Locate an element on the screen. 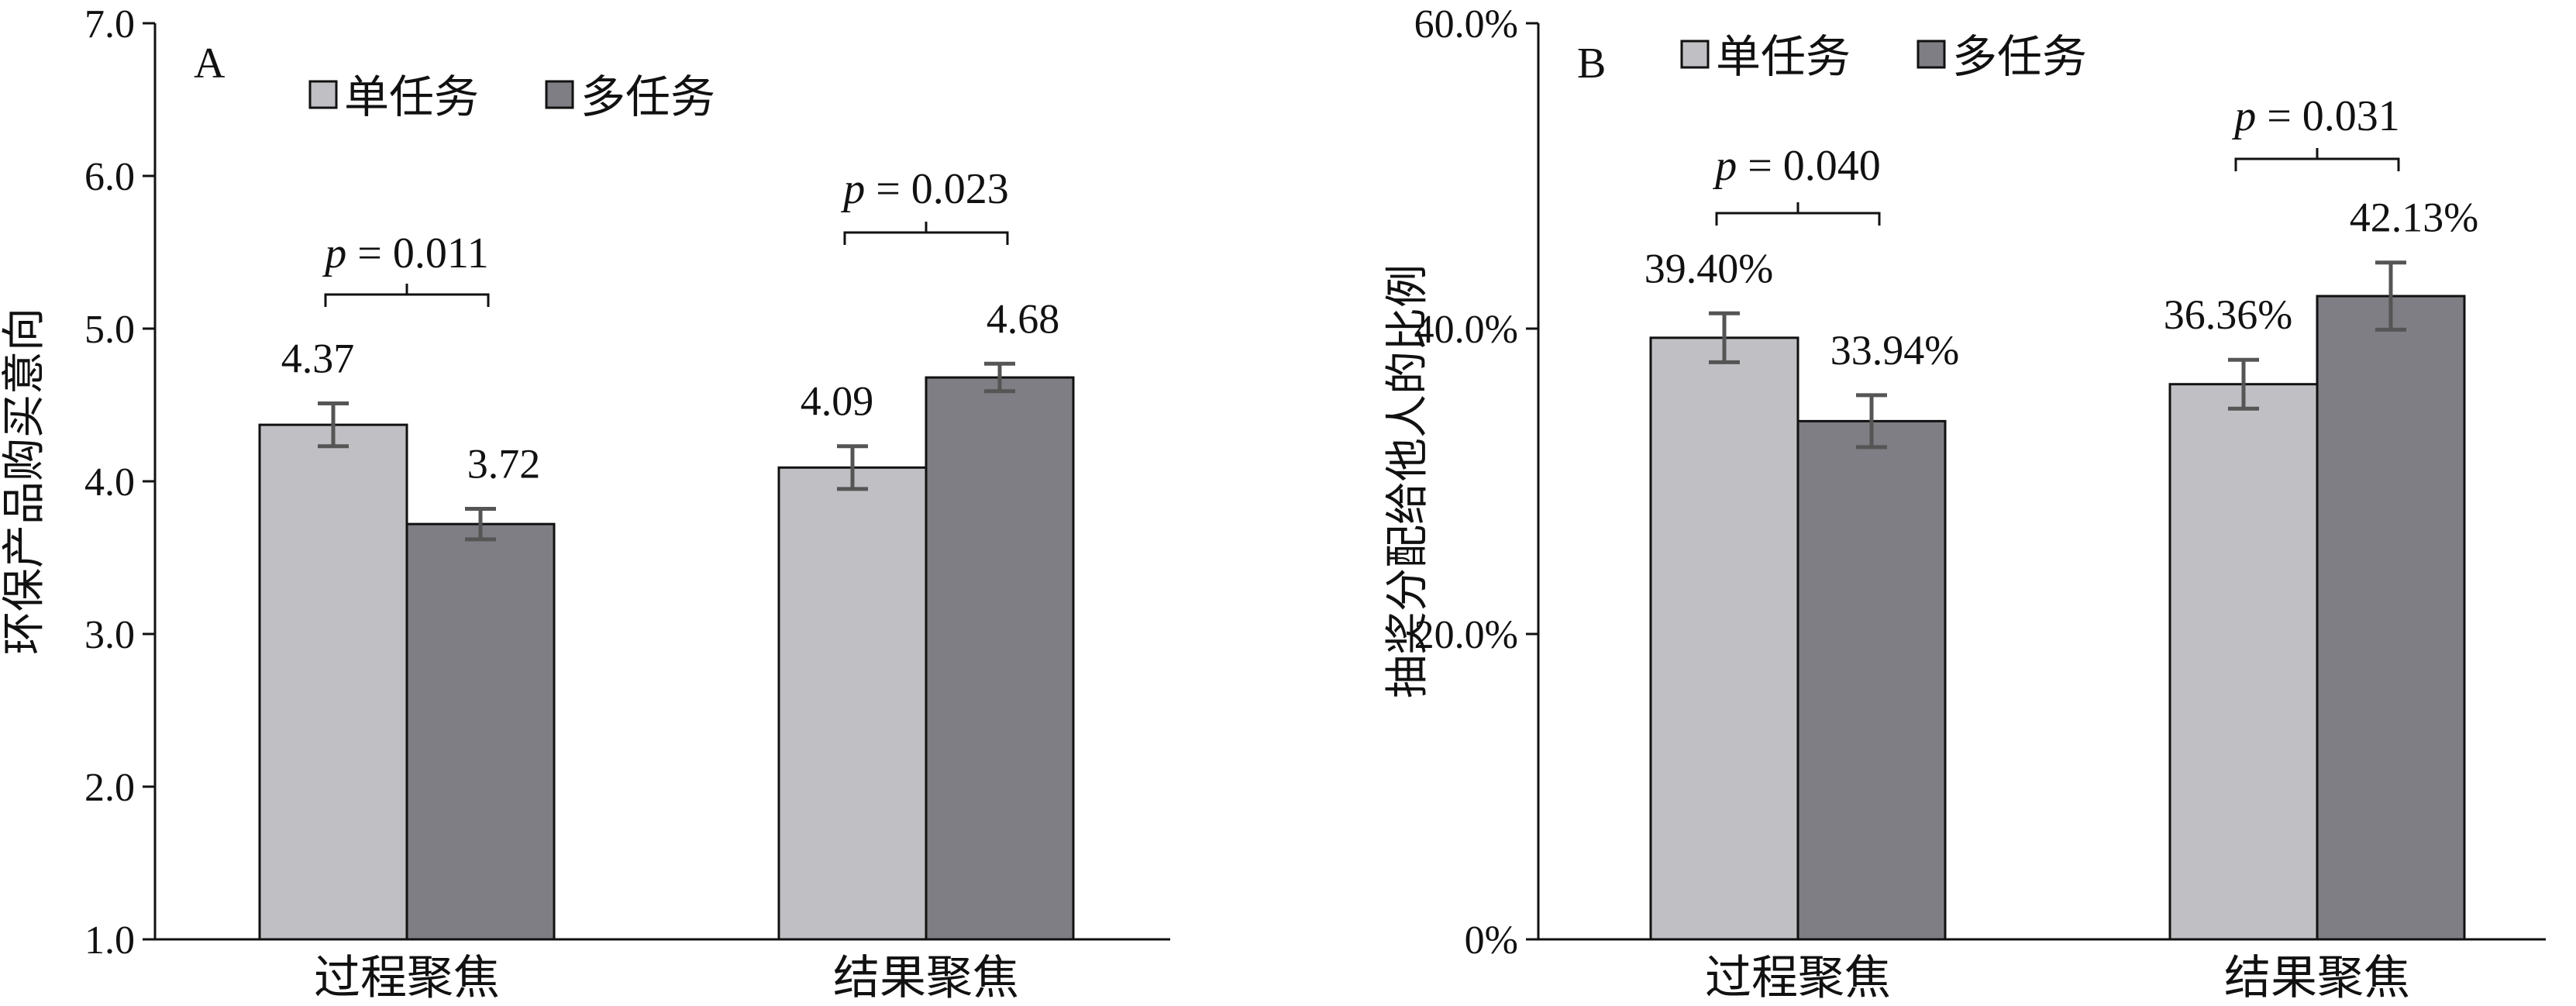 The image size is (2576, 1006). data-label: 3.72 is located at coordinates (504, 463).